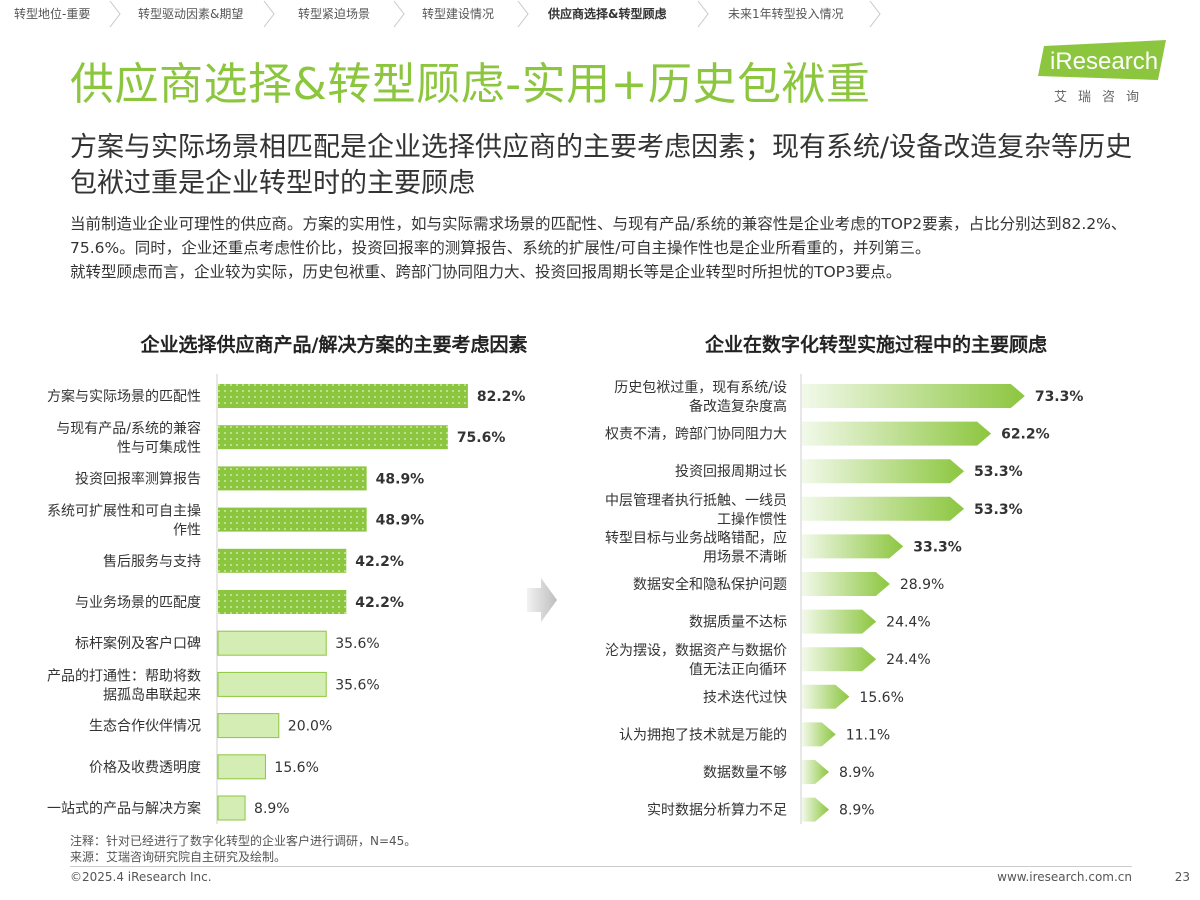  I want to click on tab-future-investment: 未来1年转型投入情况, so click(786, 14).